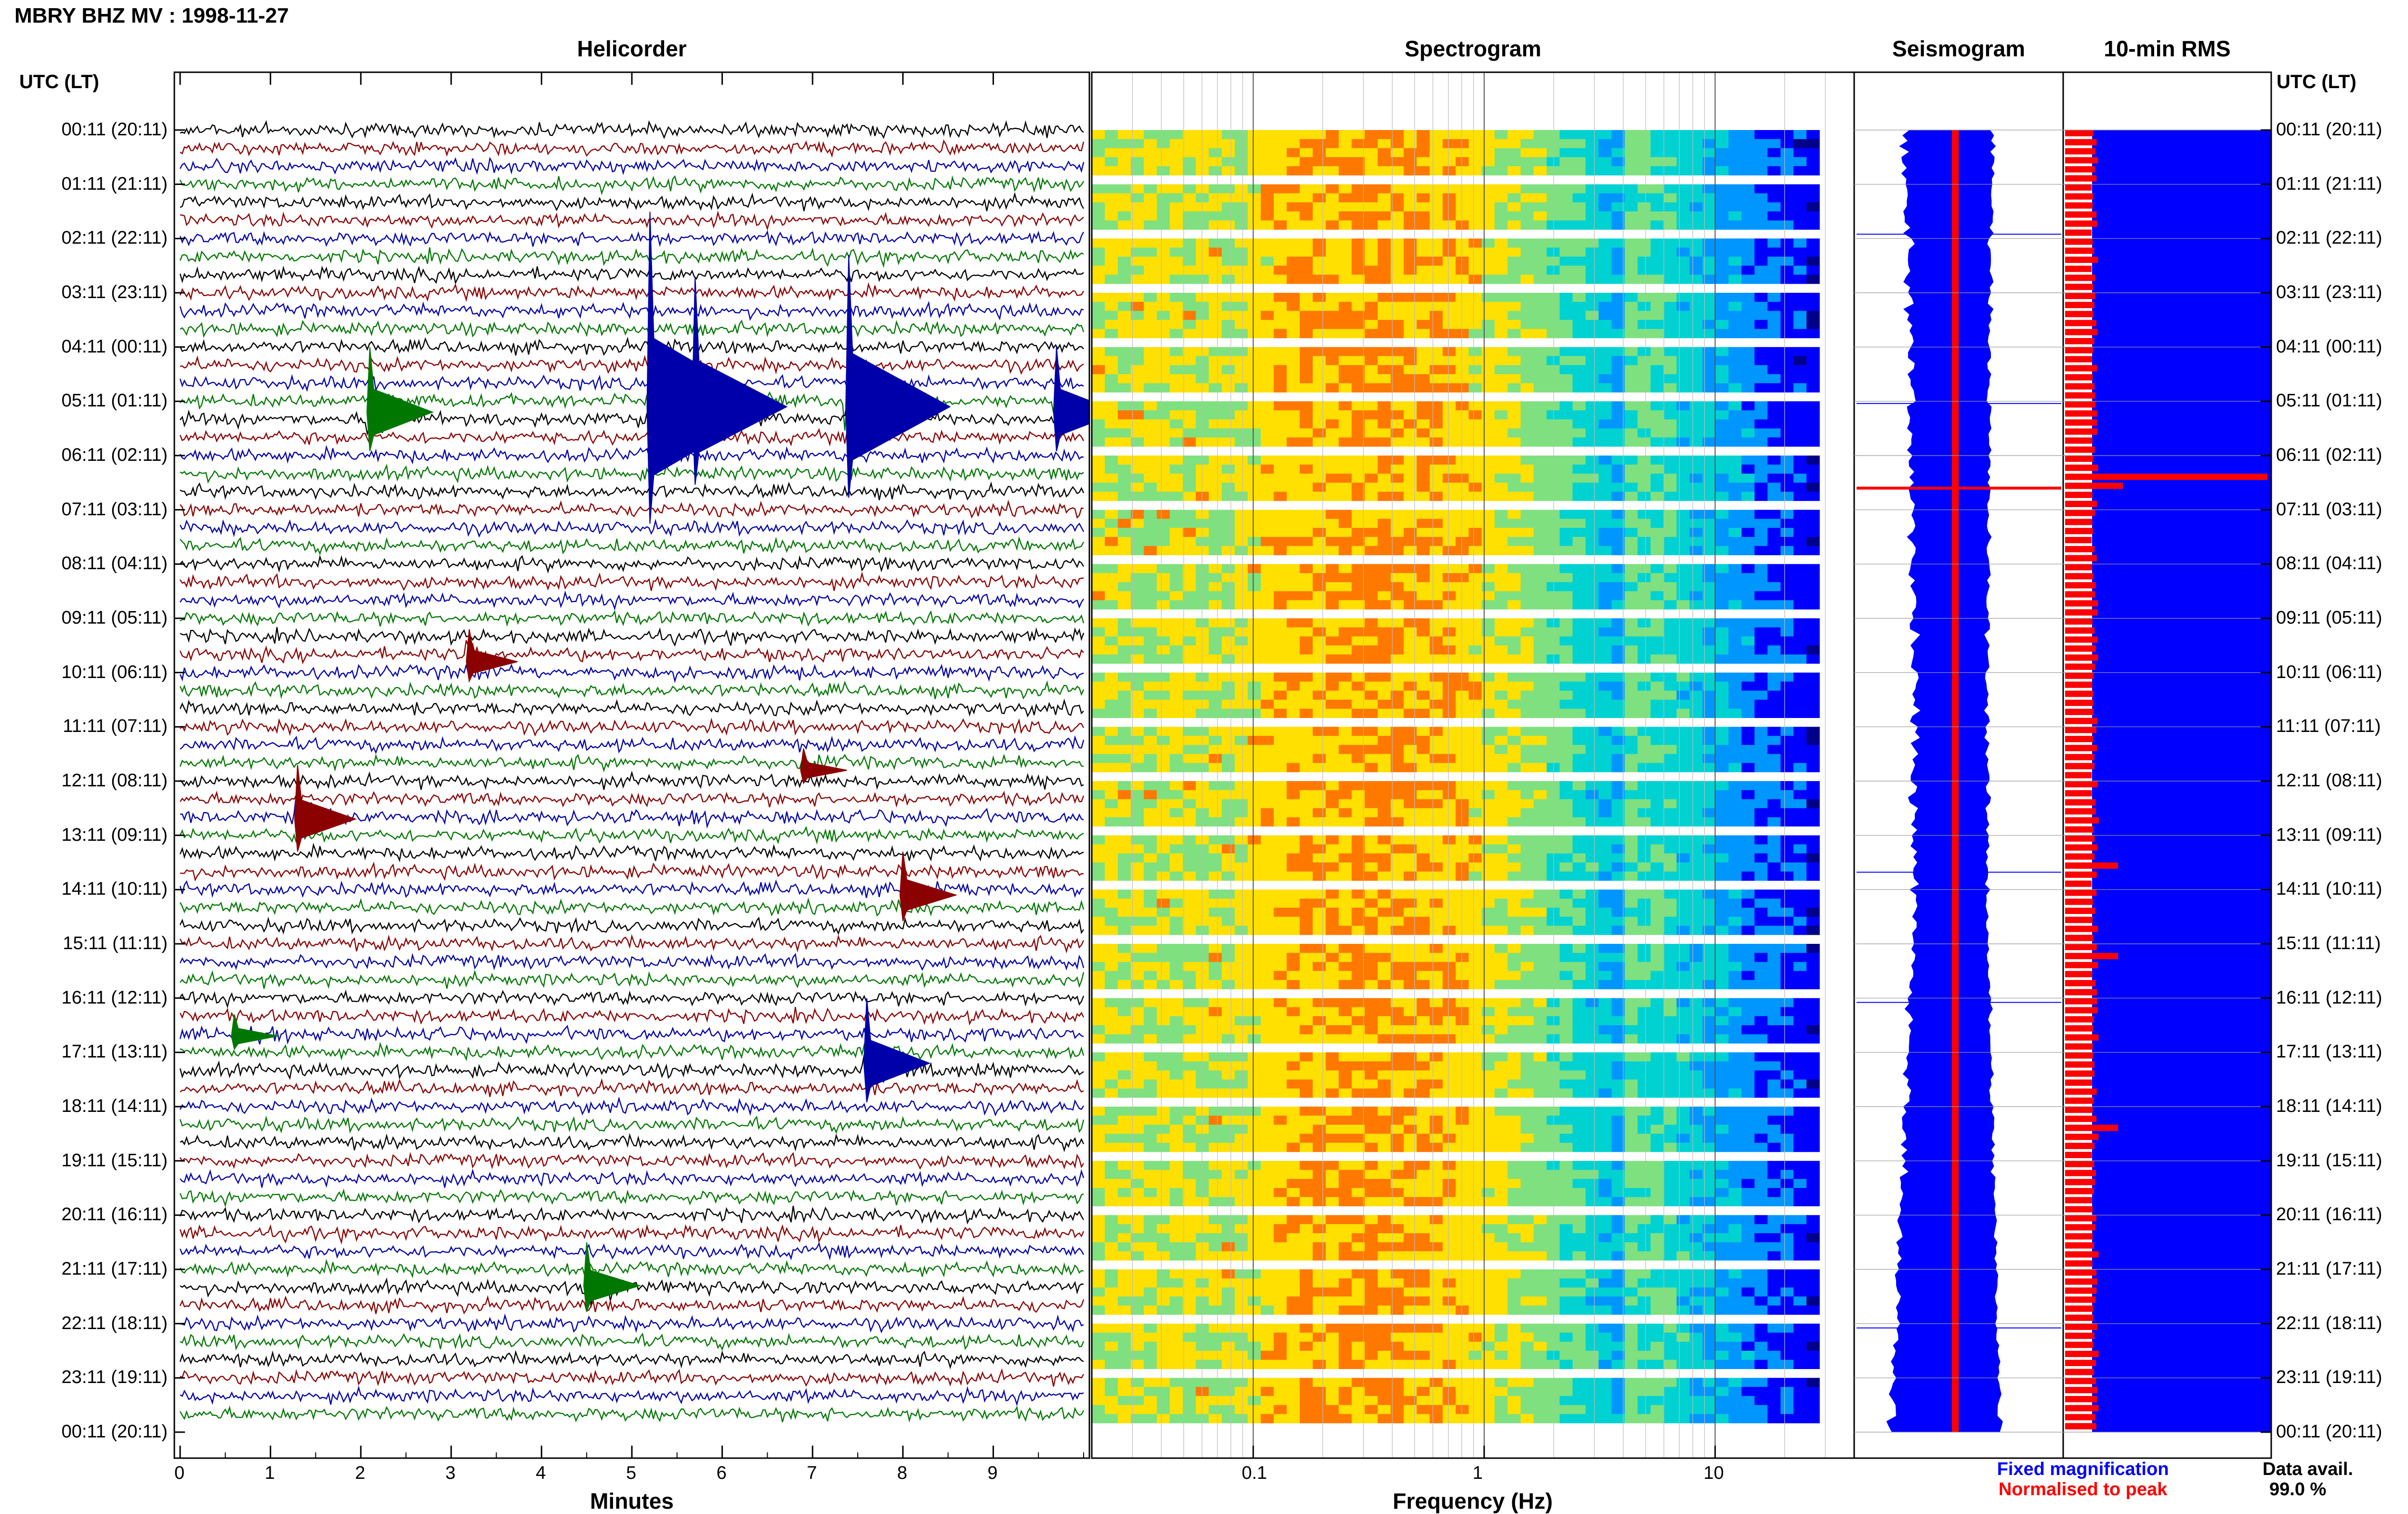 The height and width of the screenshot is (1514, 2408). Describe the element at coordinates (400, 399) in the screenshot. I see `helicorder-event` at that location.